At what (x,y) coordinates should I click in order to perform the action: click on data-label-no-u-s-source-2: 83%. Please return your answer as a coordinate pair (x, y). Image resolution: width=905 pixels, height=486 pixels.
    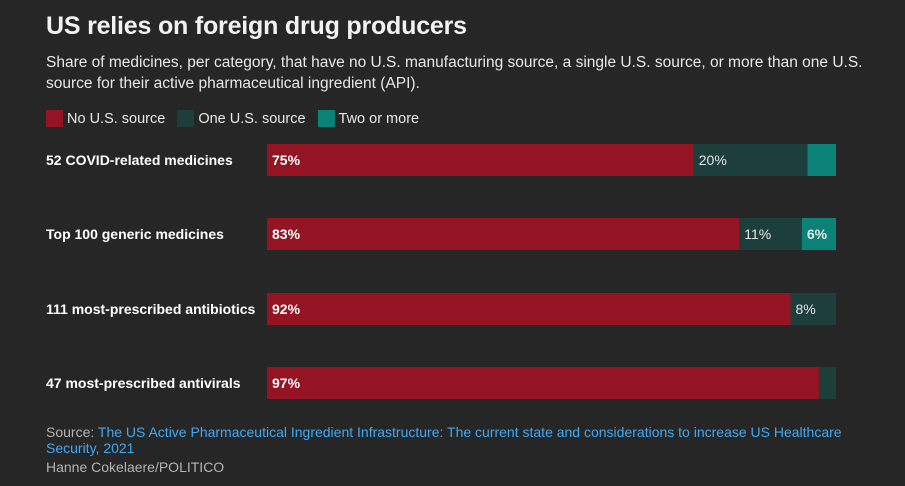
    Looking at the image, I should click on (286, 234).